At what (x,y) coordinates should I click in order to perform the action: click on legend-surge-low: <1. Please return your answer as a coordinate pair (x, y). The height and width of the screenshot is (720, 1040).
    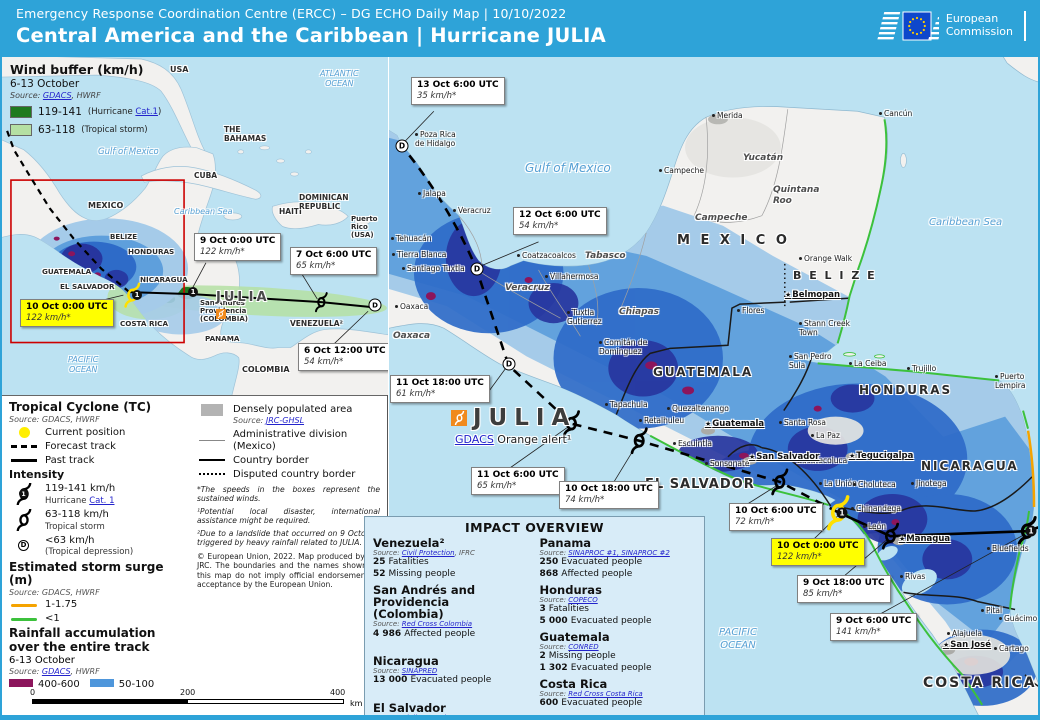
    Looking at the image, I should click on (99, 619).